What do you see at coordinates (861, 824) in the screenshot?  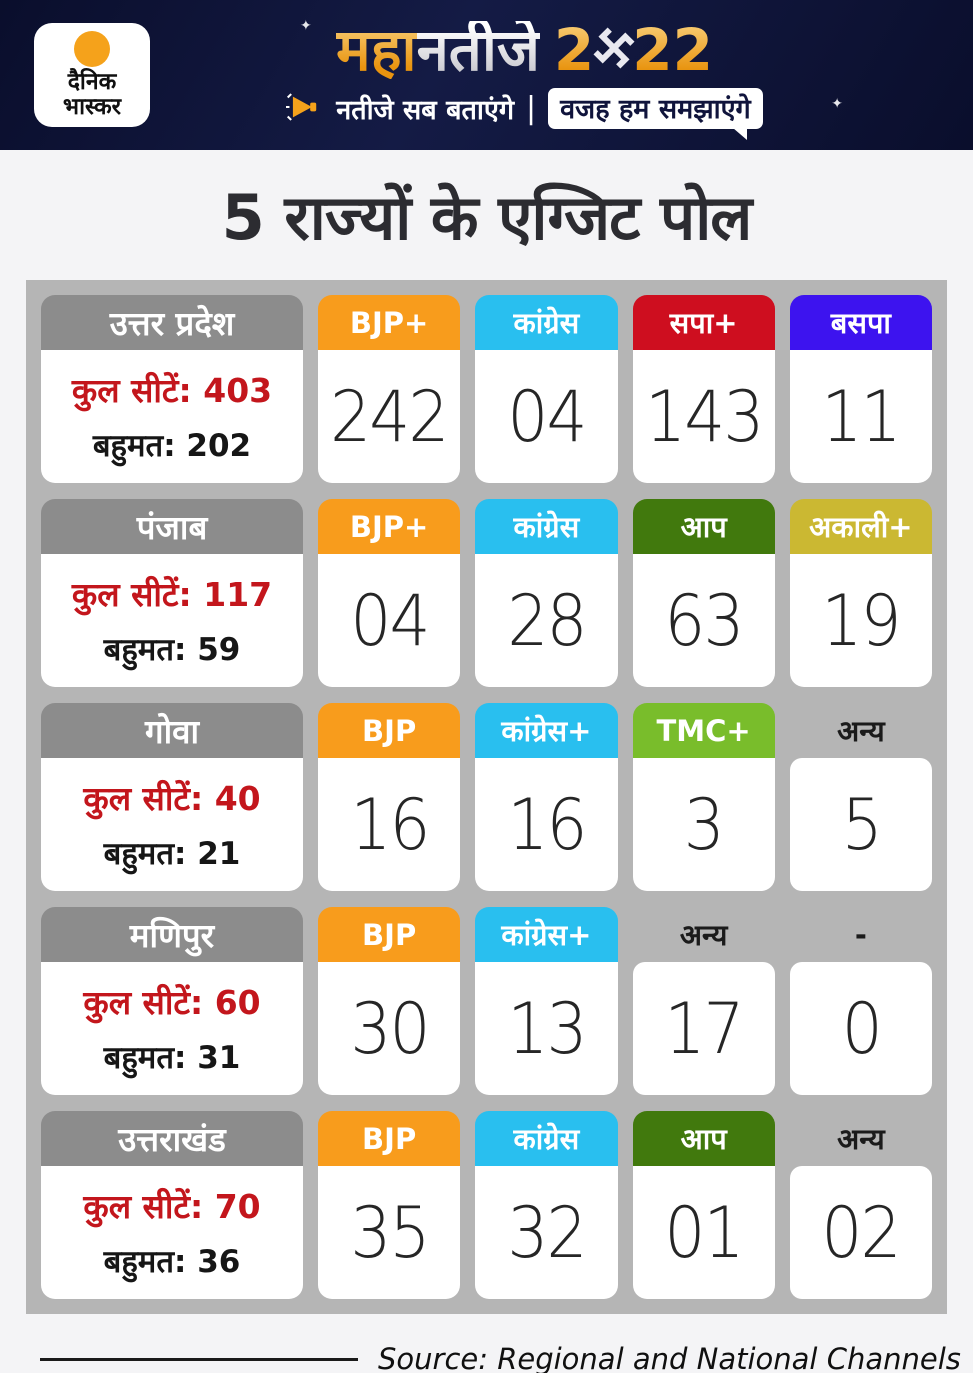 I see `seat-count: 5` at bounding box center [861, 824].